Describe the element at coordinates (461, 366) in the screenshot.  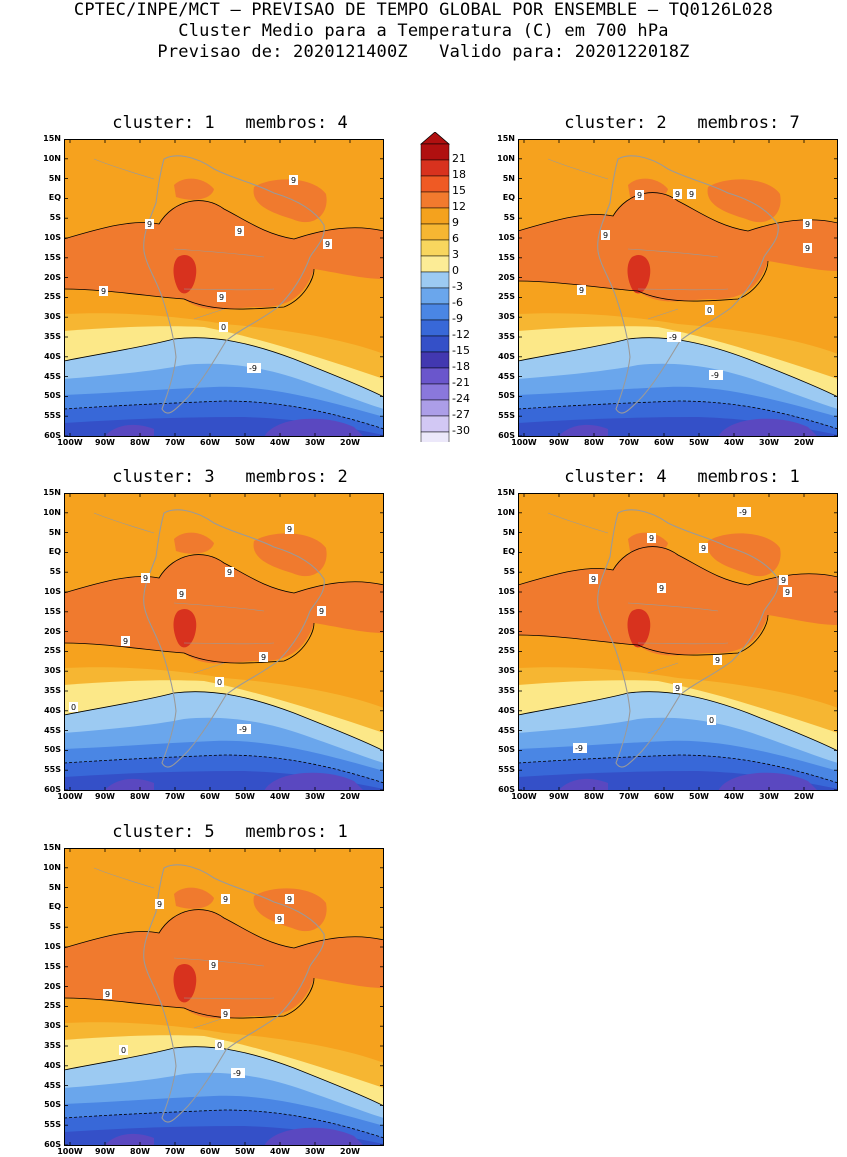
I see `colorbar-label: -18` at that location.